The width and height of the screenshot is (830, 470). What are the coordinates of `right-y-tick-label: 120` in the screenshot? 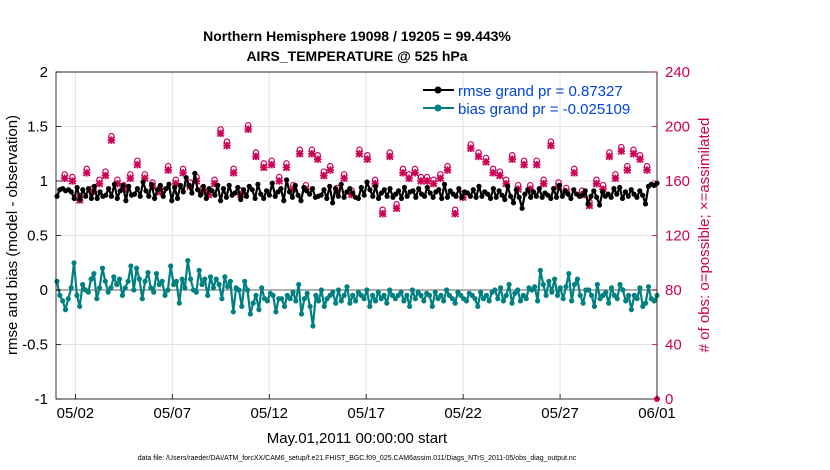 It's located at (677, 236).